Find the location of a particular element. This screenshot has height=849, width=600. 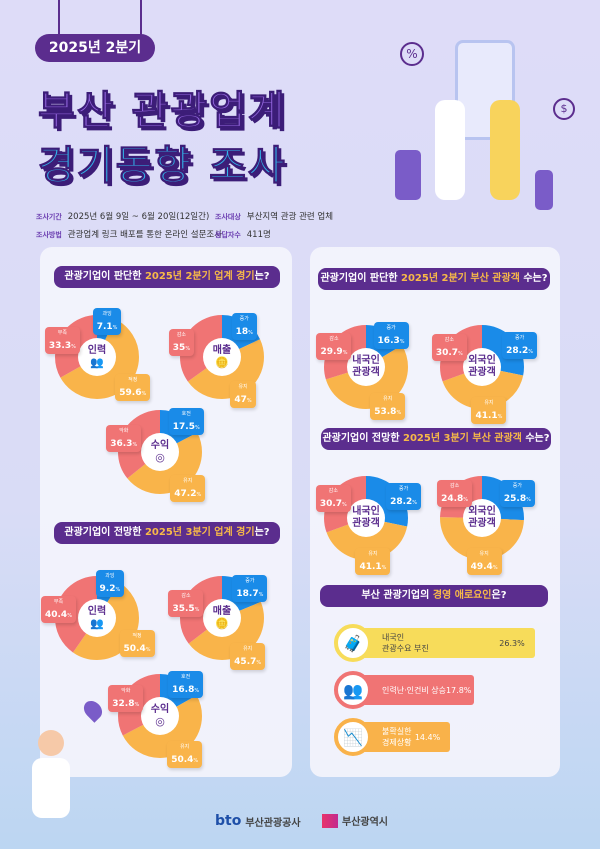

slice-label: 적정 59.6% is located at coordinates (133, 388).